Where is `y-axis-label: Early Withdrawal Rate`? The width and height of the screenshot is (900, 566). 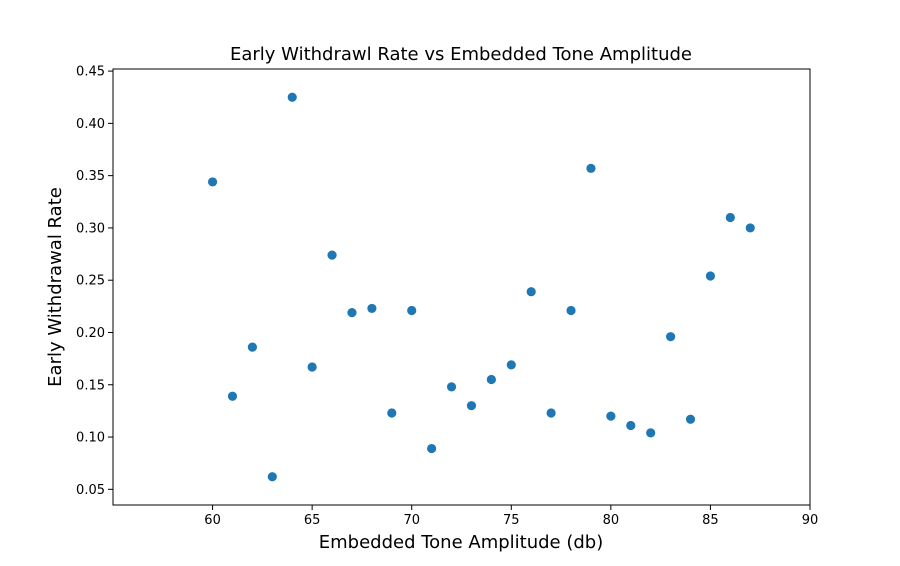 y-axis-label: Early Withdrawal Rate is located at coordinates (55, 287).